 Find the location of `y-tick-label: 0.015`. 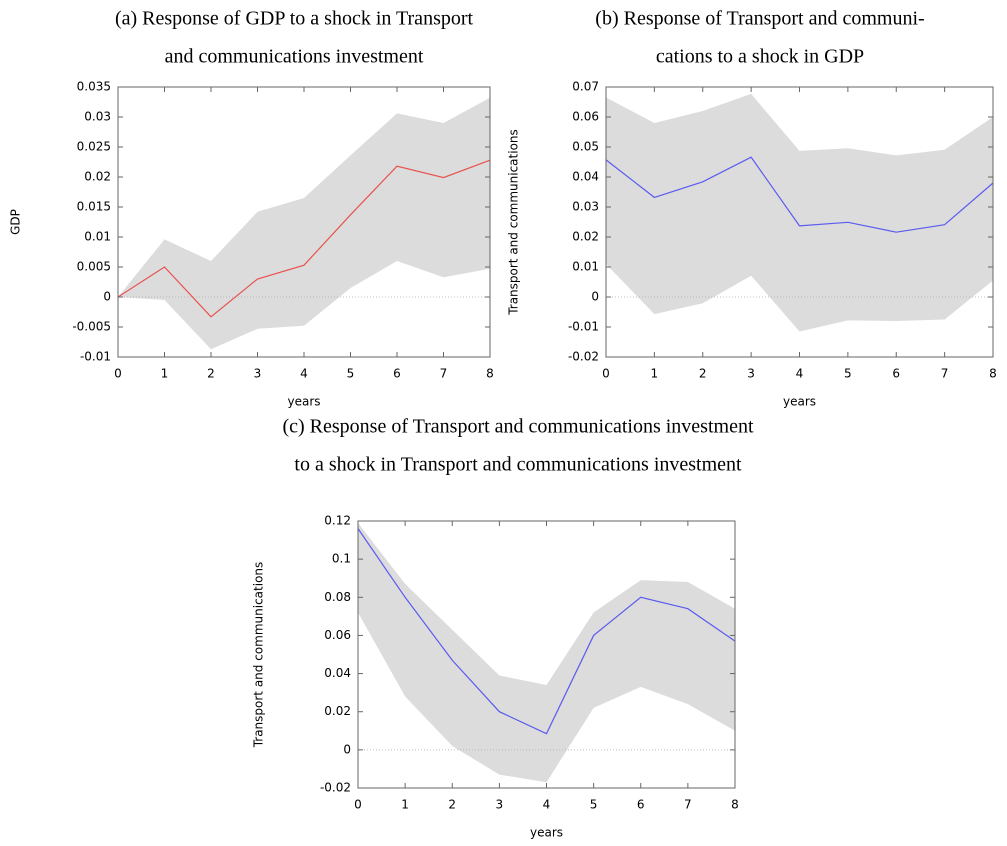

y-tick-label: 0.015 is located at coordinates (94, 207).